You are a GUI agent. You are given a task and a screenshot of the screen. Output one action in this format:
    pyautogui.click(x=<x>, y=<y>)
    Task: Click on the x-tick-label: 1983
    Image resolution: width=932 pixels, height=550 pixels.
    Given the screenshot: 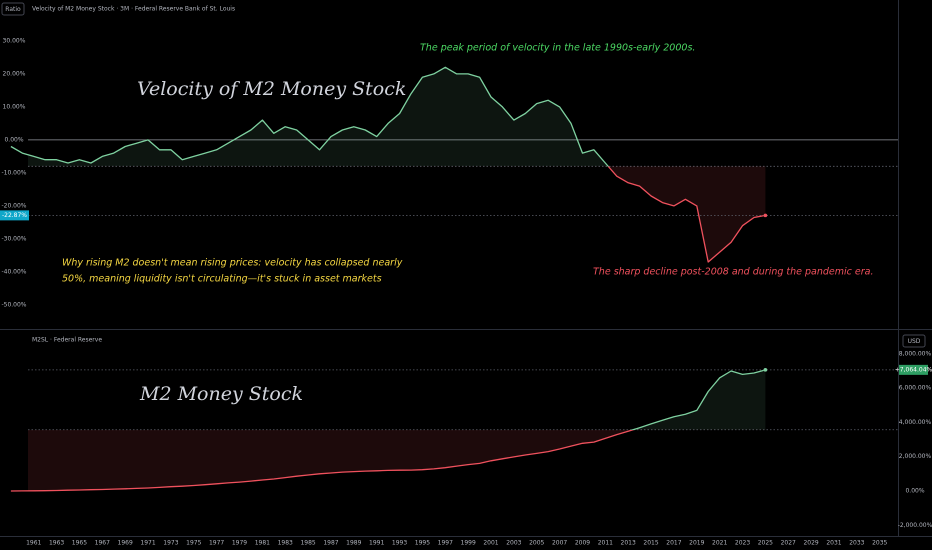 What is the action you would take?
    pyautogui.click(x=285, y=543)
    